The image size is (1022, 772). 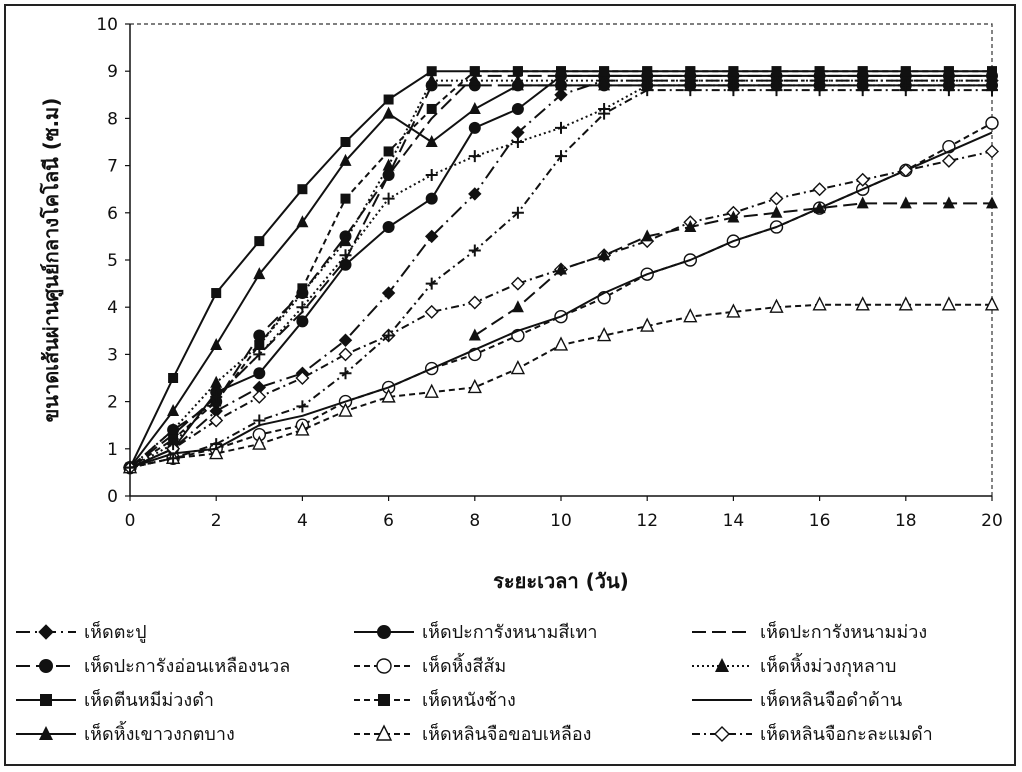 I want to click on y-axis-ticks: 0 1 2 3 4 5 6 7 8 9 10, so click(x=113, y=261).